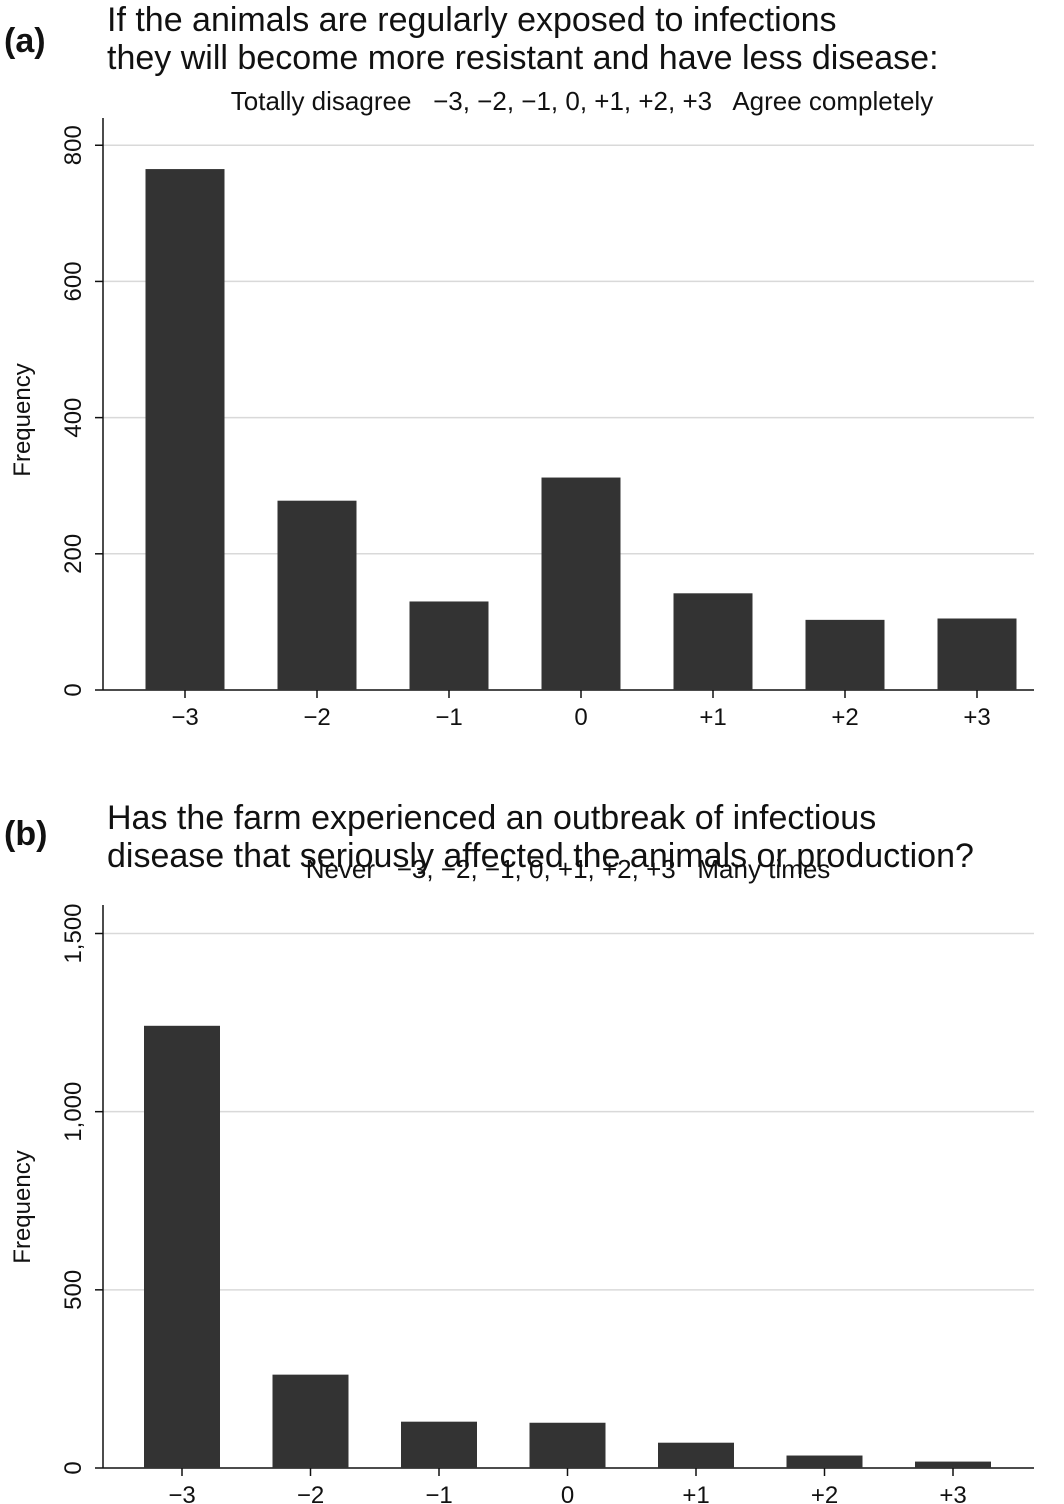  Describe the element at coordinates (438, 1493) in the screenshot. I see `panel-b-x-tick-label: −1` at that location.